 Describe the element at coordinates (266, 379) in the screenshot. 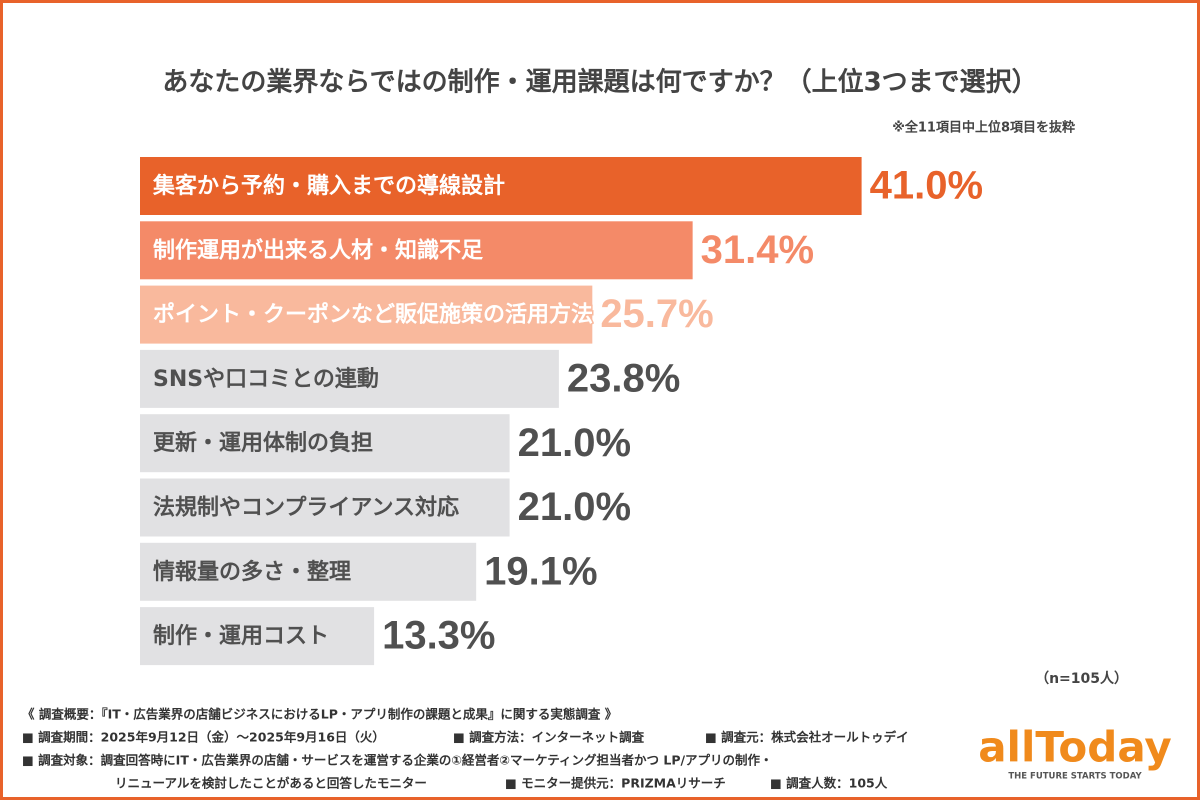

I see `category-label: SNSや口コミとの連動` at that location.